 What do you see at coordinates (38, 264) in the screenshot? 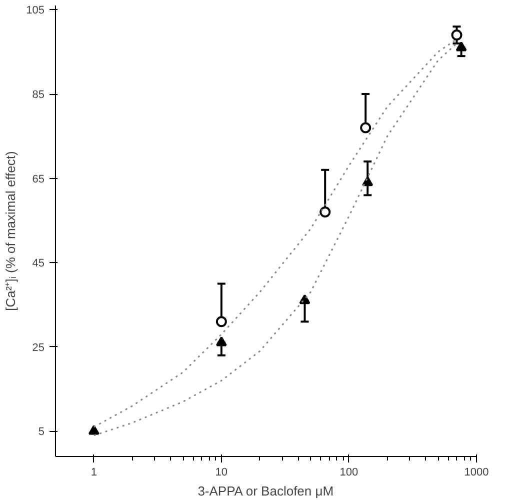
I see `y-tick-label: 45` at bounding box center [38, 264].